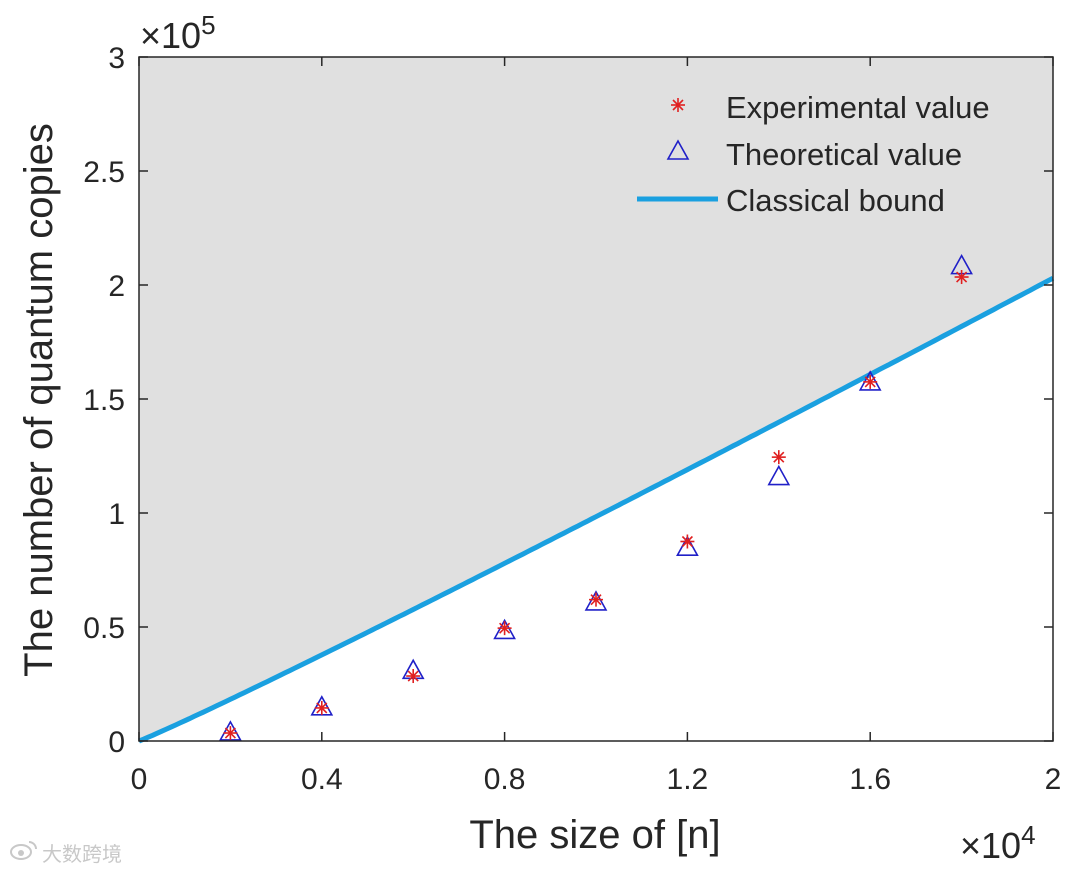  Describe the element at coordinates (82, 854) in the screenshot. I see `watermark-text: 大数跨境` at that location.